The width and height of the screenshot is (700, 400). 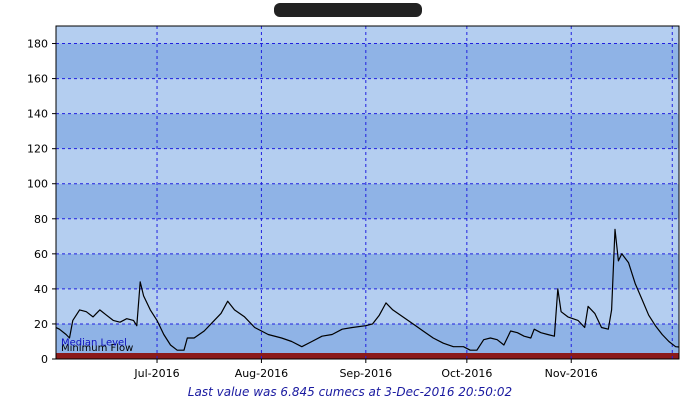 I want to click on y-tick-label: 60, so click(x=41, y=254).